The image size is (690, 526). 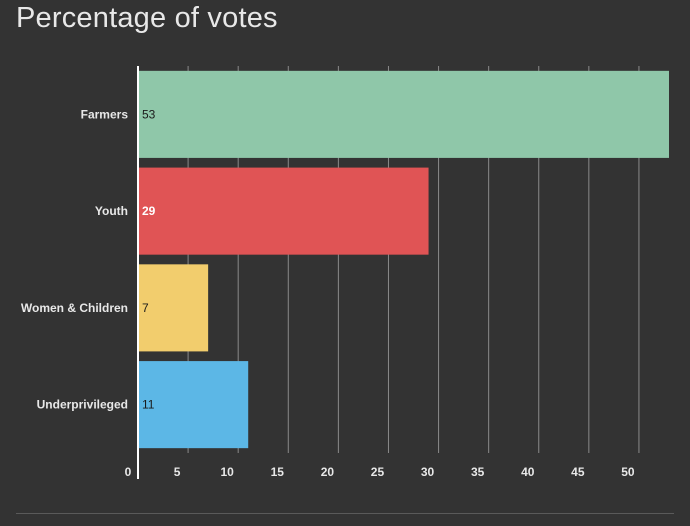 I want to click on x-tick-label: 10, so click(x=228, y=472).